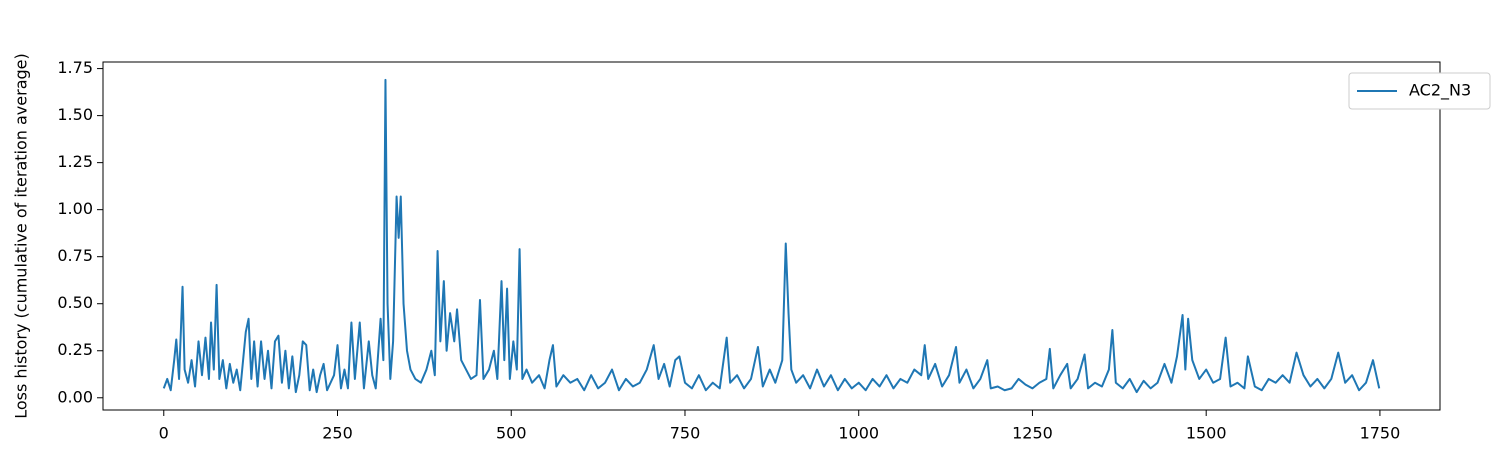 Image resolution: width=1492 pixels, height=470 pixels. I want to click on x-tick-label: 0, so click(164, 433).